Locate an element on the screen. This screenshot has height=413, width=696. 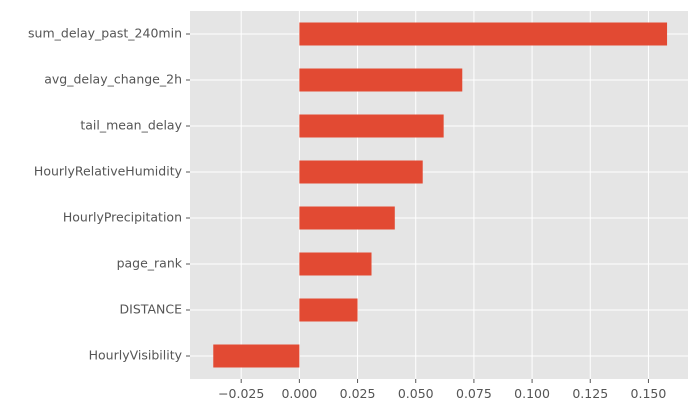
y-tick-label: HourlyPrecipitation is located at coordinates (122, 217).